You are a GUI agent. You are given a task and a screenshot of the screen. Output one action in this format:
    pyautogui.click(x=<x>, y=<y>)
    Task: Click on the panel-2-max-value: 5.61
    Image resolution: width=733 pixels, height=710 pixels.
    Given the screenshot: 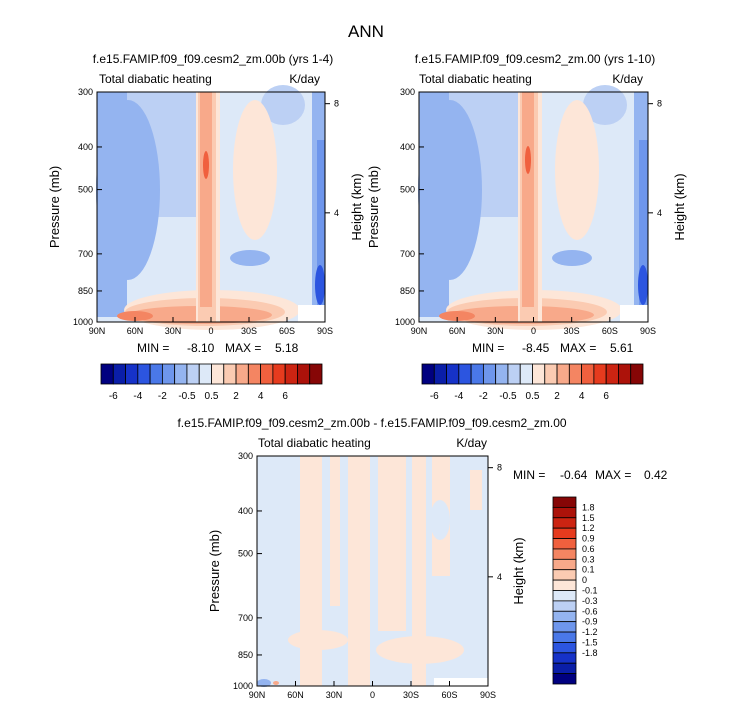 What is the action you would take?
    pyautogui.click(x=622, y=348)
    